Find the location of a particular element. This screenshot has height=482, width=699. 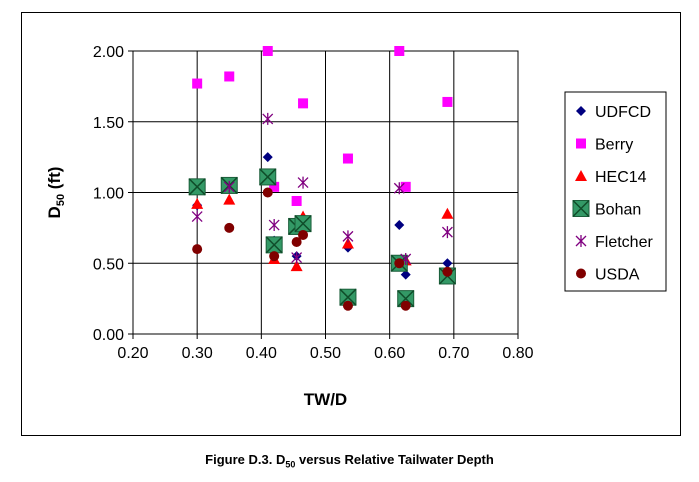

legend: UDFCD Berry HEC14 Bohan Fletcher USDA is located at coordinates (615, 191).